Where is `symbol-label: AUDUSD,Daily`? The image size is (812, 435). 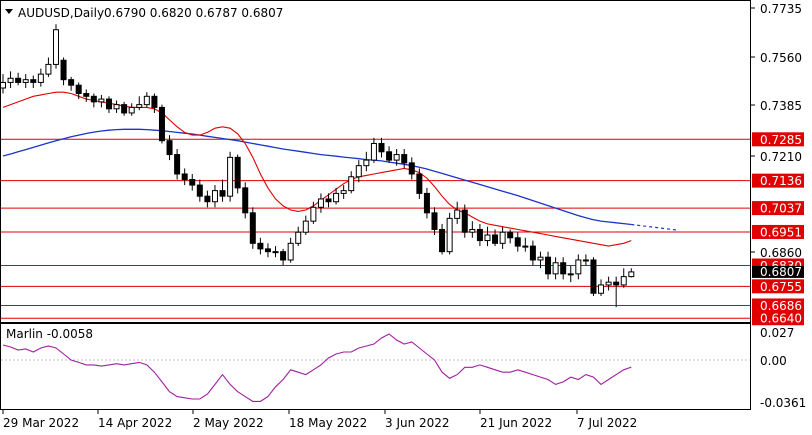 symbol-label: AUDUSD,Daily is located at coordinates (61, 13).